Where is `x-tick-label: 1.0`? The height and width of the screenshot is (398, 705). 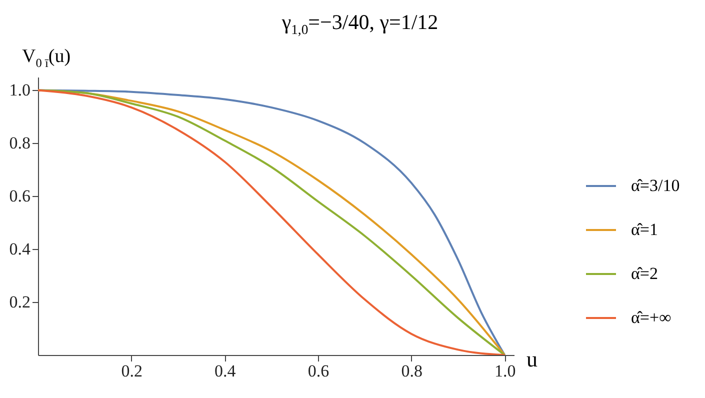 x-tick-label: 1.0 is located at coordinates (505, 371).